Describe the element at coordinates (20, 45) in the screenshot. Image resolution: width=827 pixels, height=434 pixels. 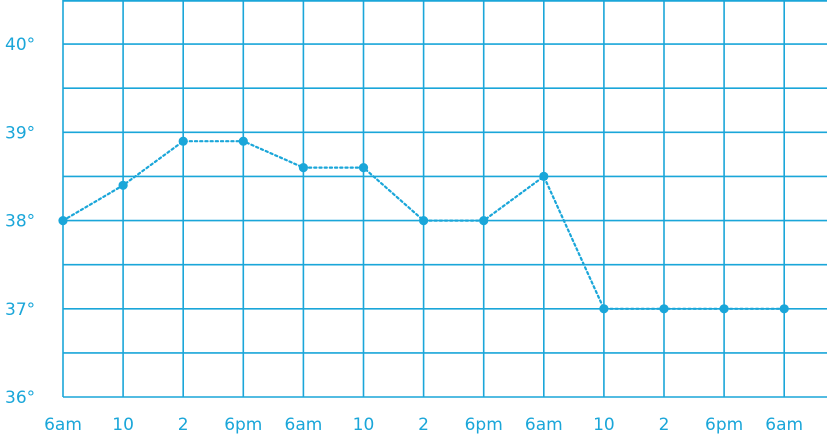
I see `y-tick-label: 40°` at that location.